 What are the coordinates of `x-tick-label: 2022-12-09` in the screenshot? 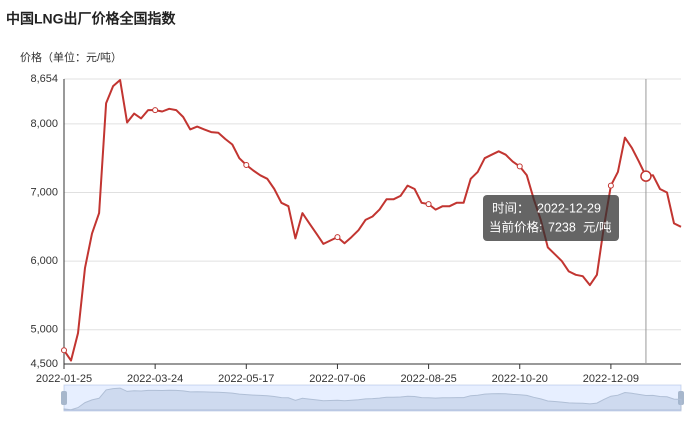 It's located at (611, 379).